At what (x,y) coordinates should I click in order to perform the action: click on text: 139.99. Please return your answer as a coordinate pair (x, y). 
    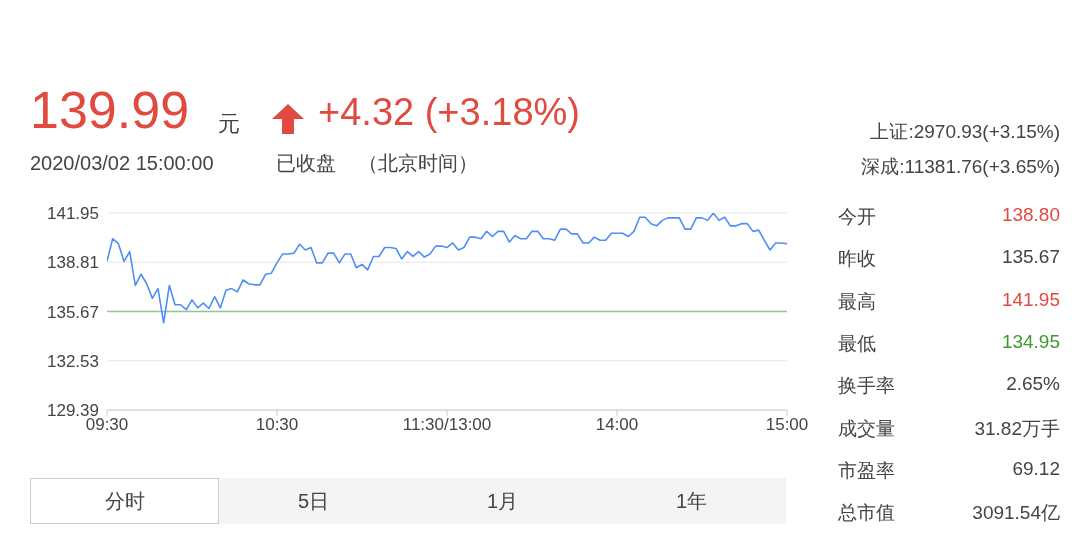
    Looking at the image, I should click on (110, 110).